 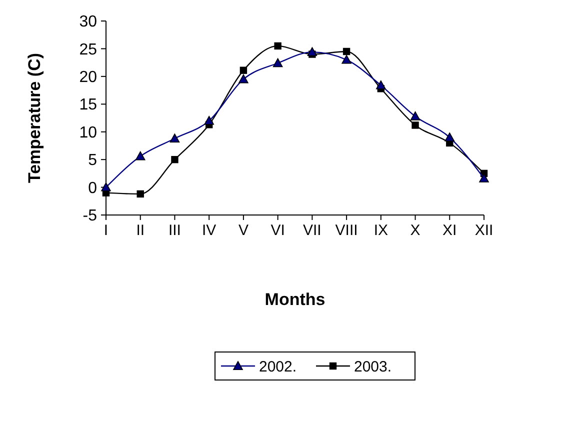 What do you see at coordinates (140, 230) in the screenshot?
I see `x-tick-label: II` at bounding box center [140, 230].